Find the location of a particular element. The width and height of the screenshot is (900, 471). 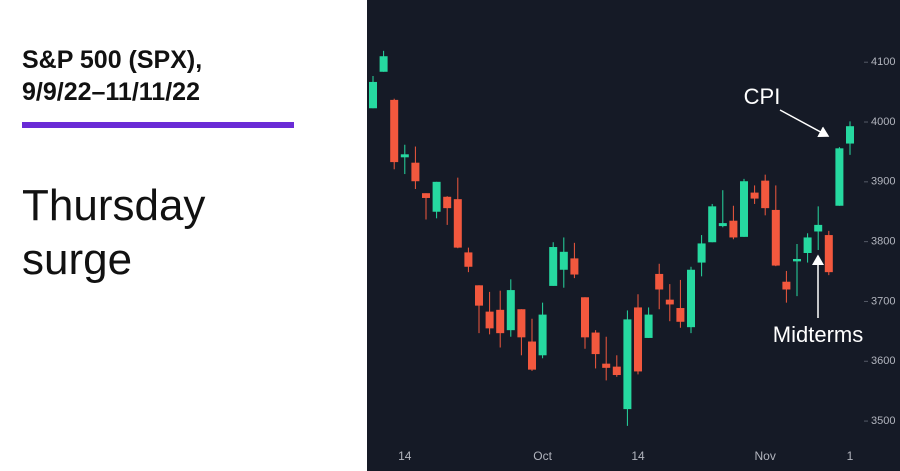

title-line: 9/9/22–11/11/22 is located at coordinates (111, 92).